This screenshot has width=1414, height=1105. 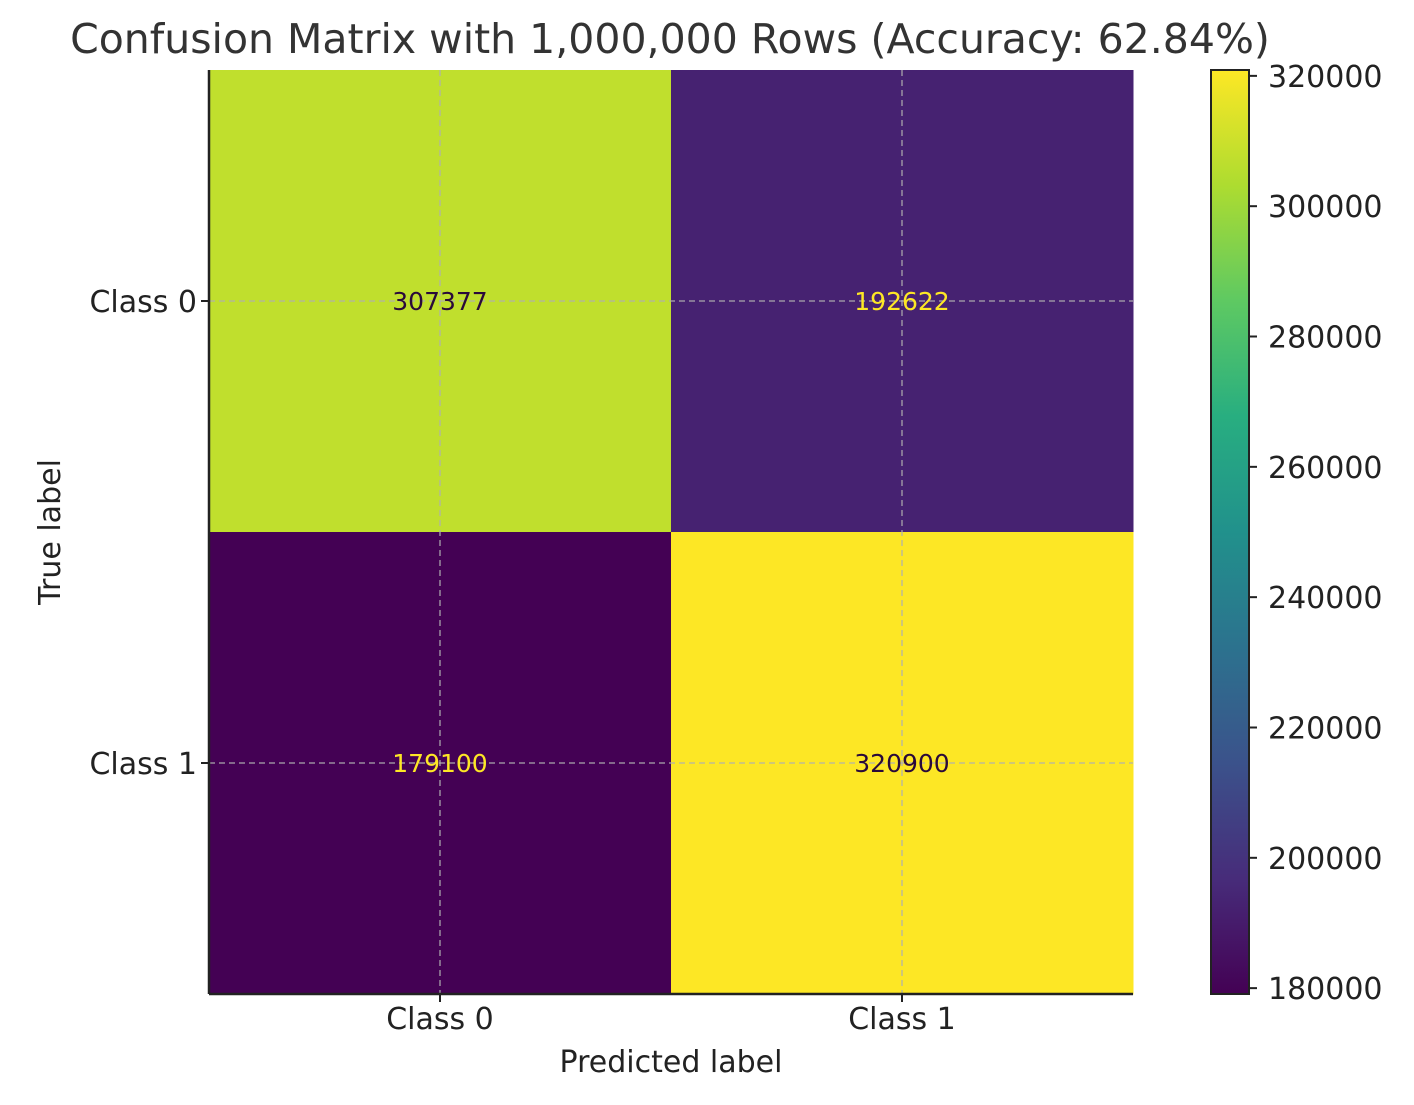 I want to click on x-axis-label: Predicted label, so click(x=671, y=1062).